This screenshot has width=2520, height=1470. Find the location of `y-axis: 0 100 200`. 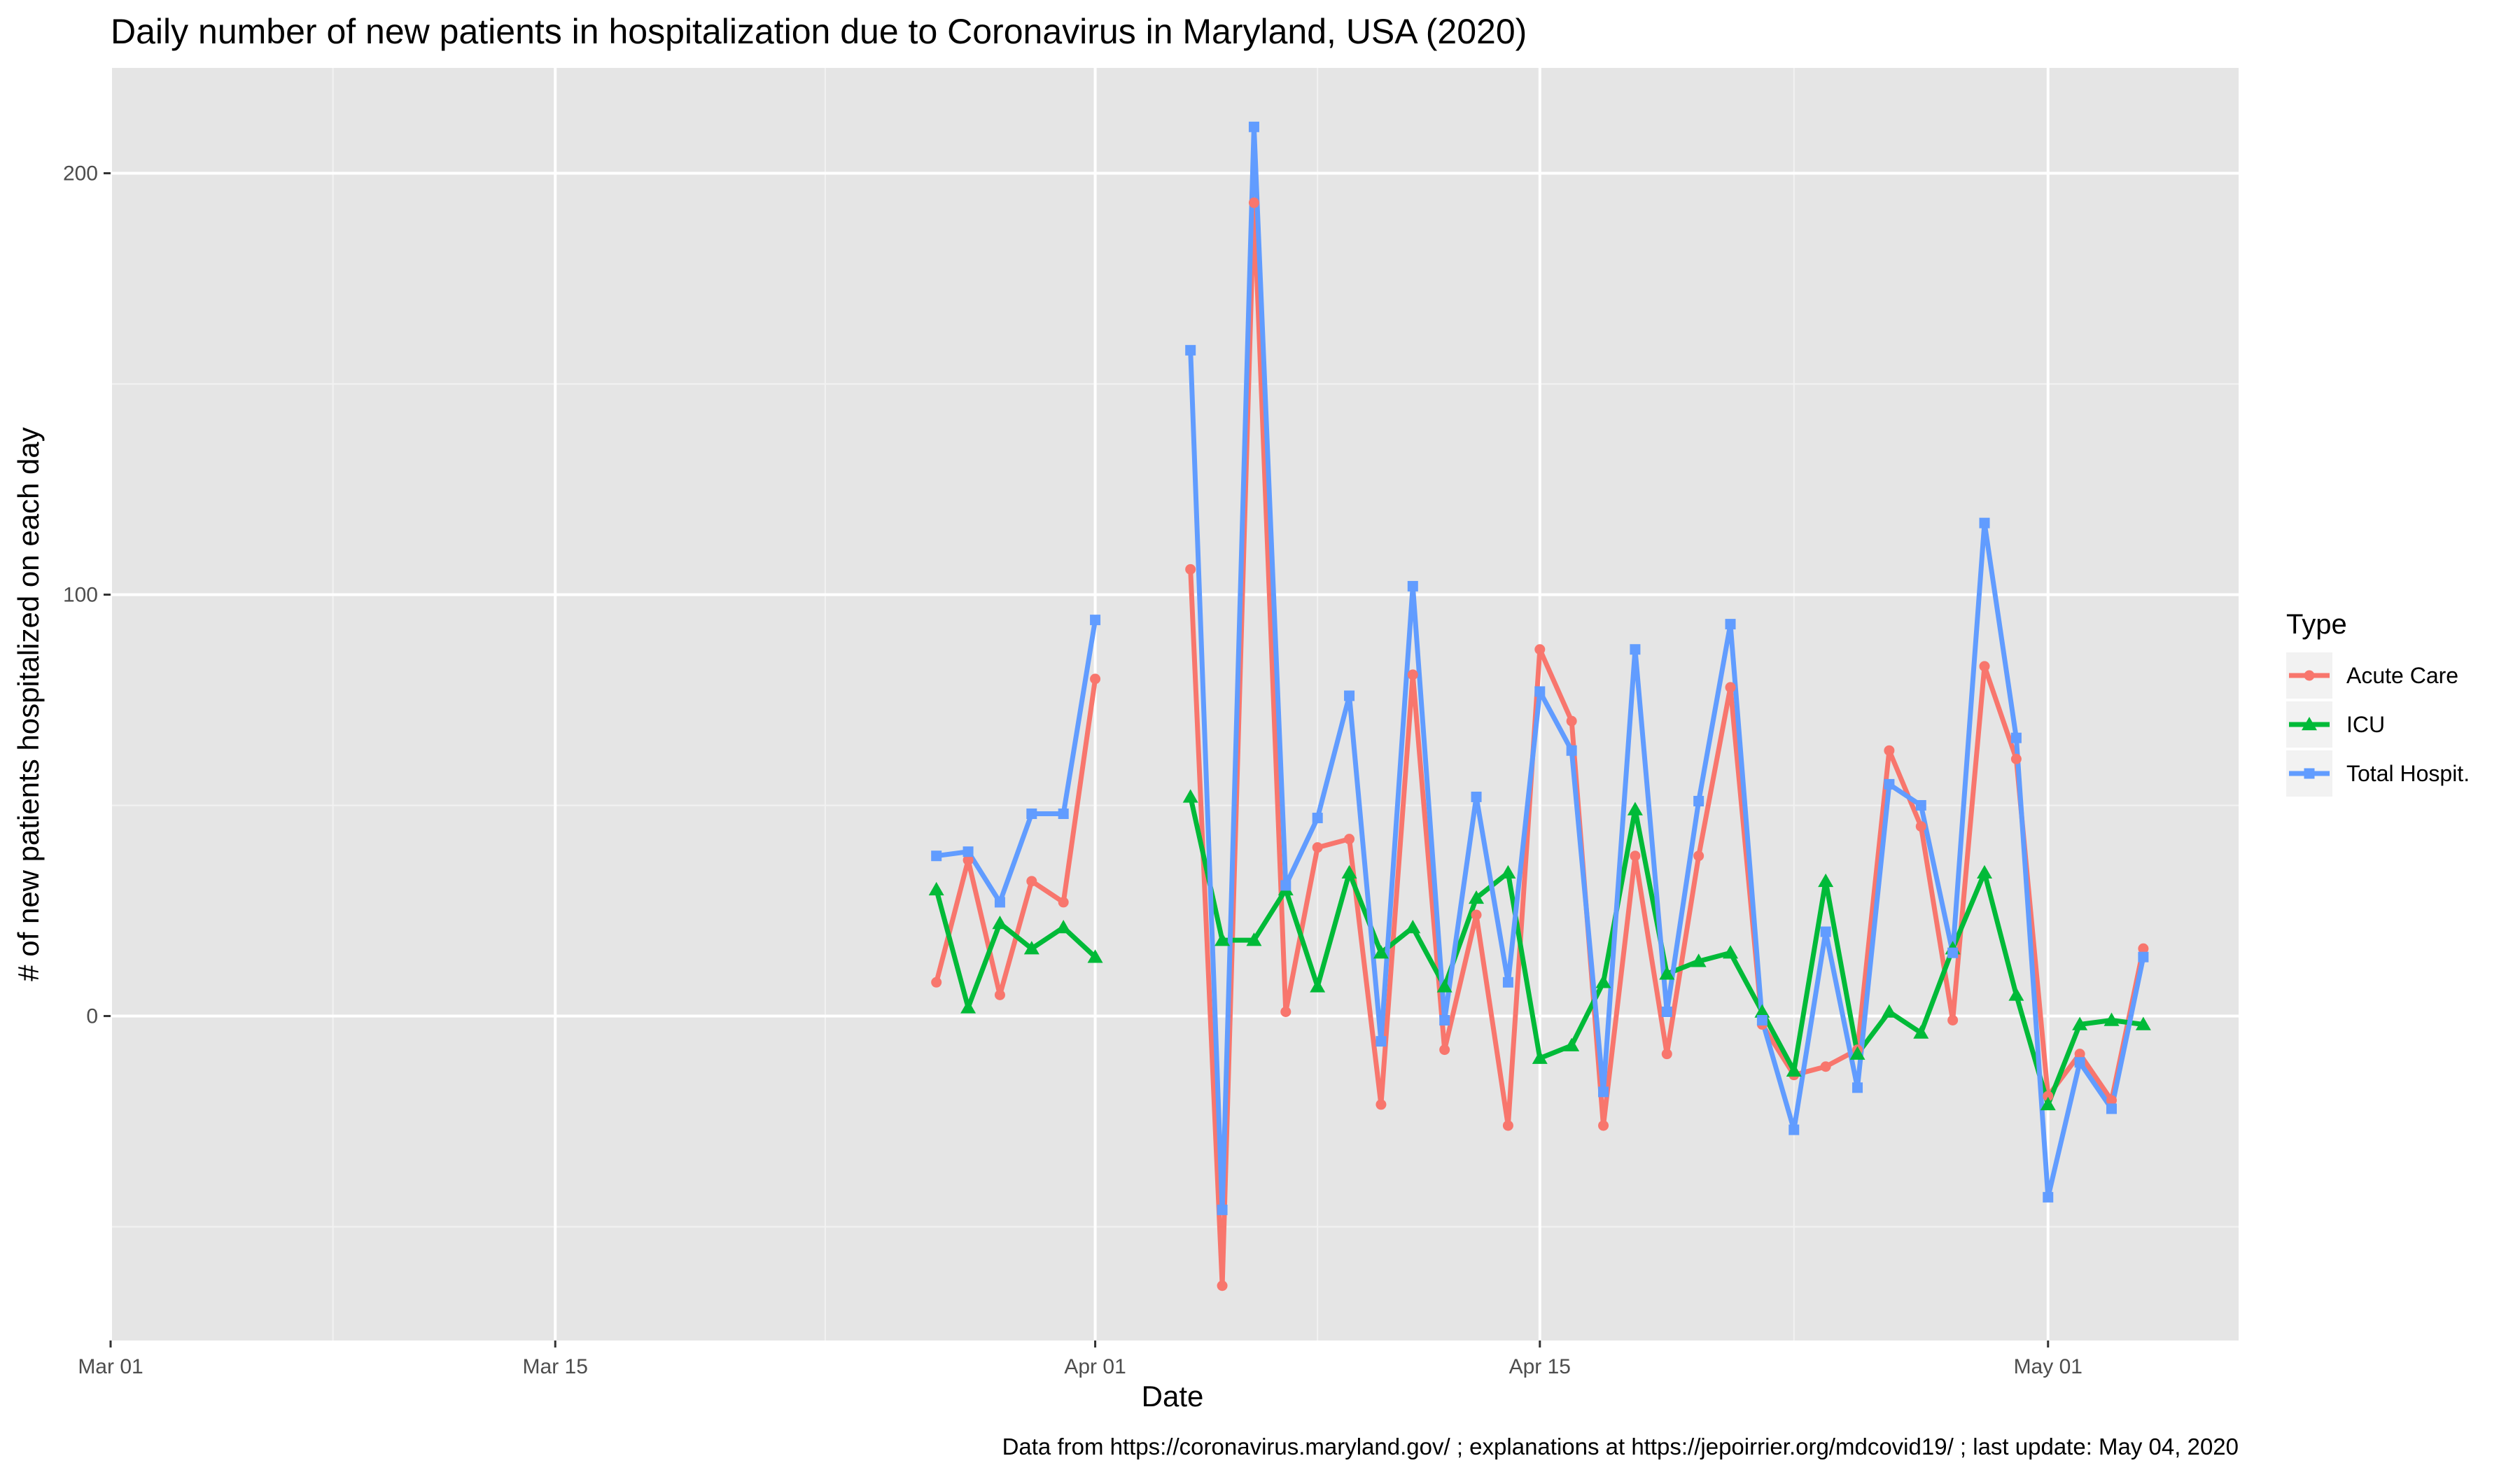

y-axis: 0 100 200 is located at coordinates (87, 595).